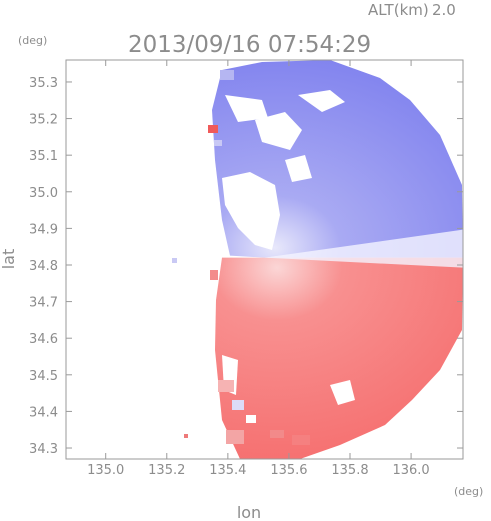 This screenshot has width=491, height=521. What do you see at coordinates (43, 229) in the screenshot?
I see `y-tick-label: 34.9` at bounding box center [43, 229].